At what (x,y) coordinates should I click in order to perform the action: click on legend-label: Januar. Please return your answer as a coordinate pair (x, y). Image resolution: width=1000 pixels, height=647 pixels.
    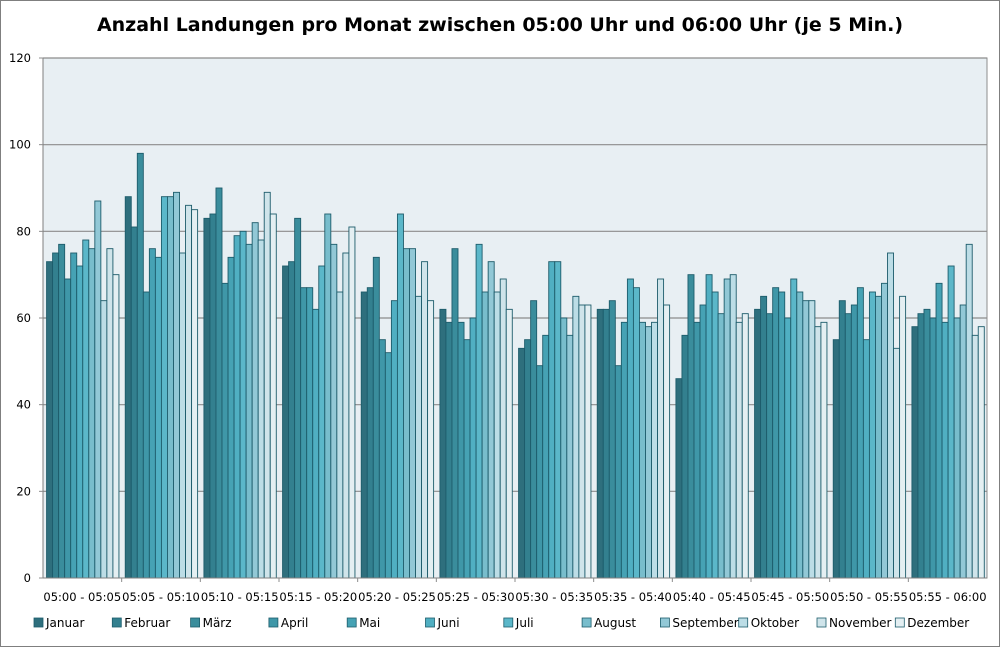
    Looking at the image, I should click on (64, 623).